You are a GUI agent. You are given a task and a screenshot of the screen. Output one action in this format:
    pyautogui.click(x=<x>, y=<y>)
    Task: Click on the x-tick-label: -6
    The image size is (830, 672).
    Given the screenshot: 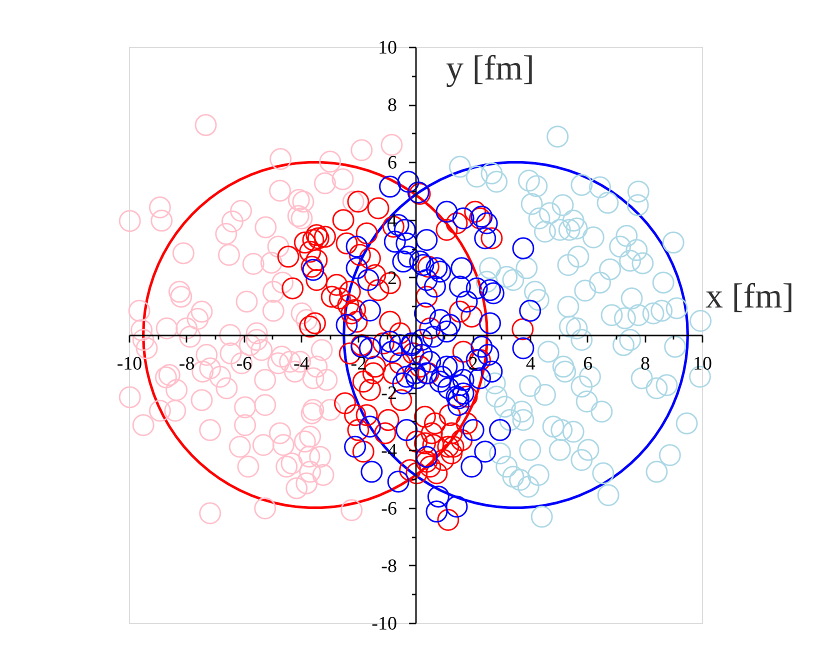 What is the action you would take?
    pyautogui.click(x=244, y=364)
    